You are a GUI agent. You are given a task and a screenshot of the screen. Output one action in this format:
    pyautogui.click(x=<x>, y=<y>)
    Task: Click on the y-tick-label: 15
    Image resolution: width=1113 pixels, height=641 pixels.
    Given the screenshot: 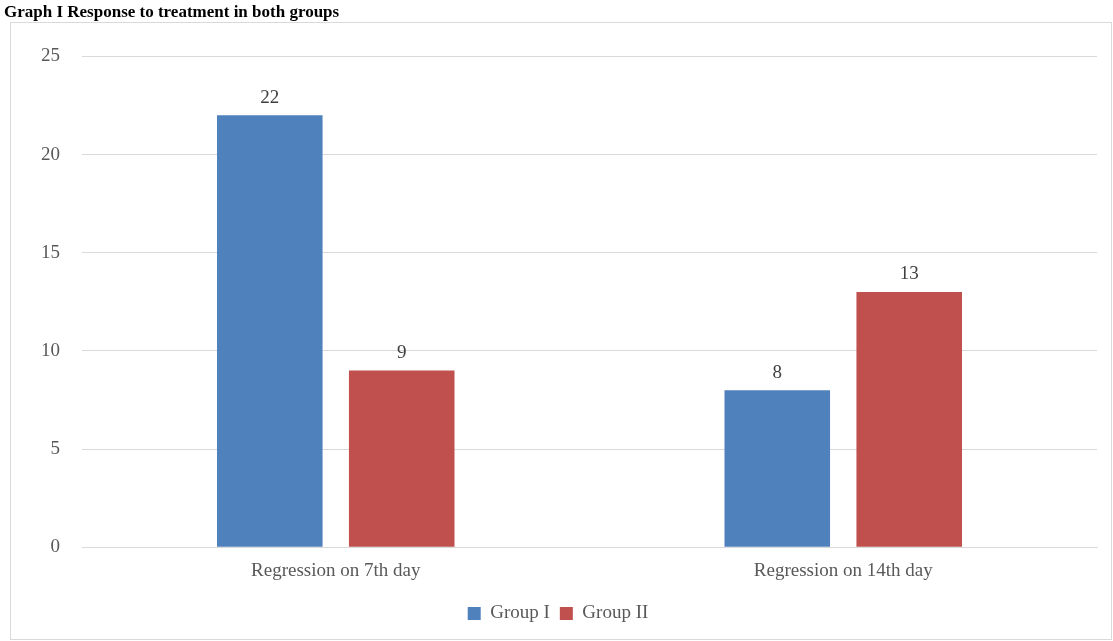 What is the action you would take?
    pyautogui.click(x=50, y=251)
    